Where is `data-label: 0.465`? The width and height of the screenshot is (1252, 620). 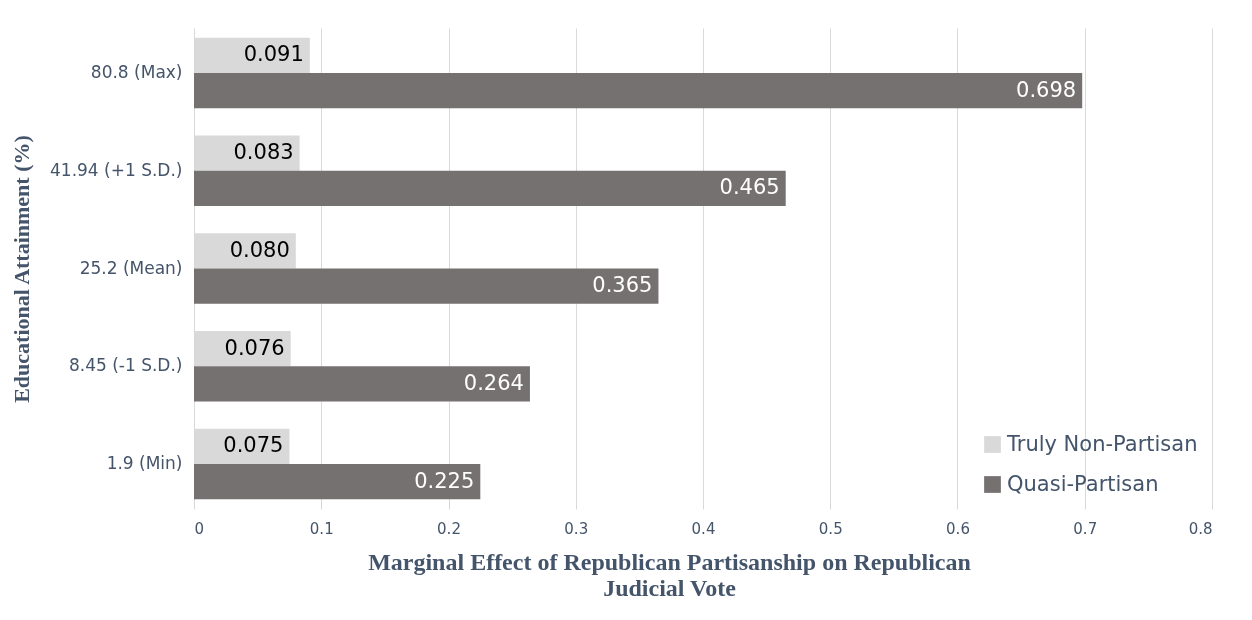
data-label: 0.465 is located at coordinates (749, 187).